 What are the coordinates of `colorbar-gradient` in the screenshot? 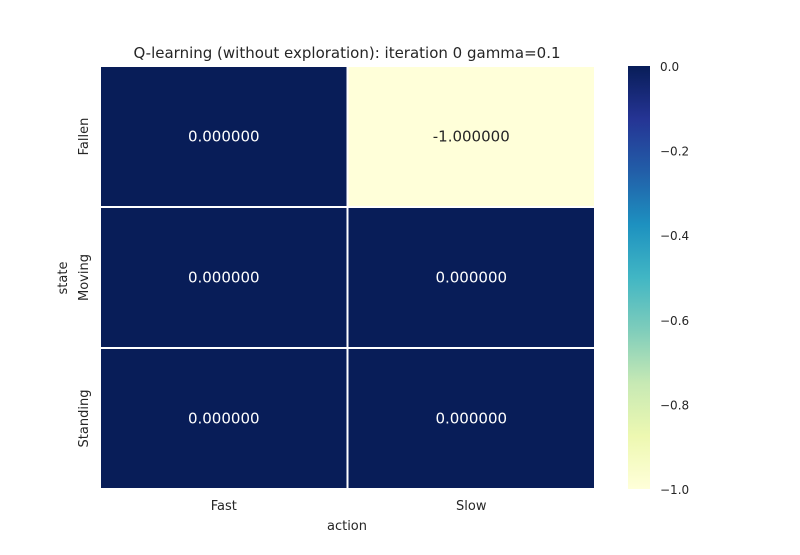 It's located at (639, 277).